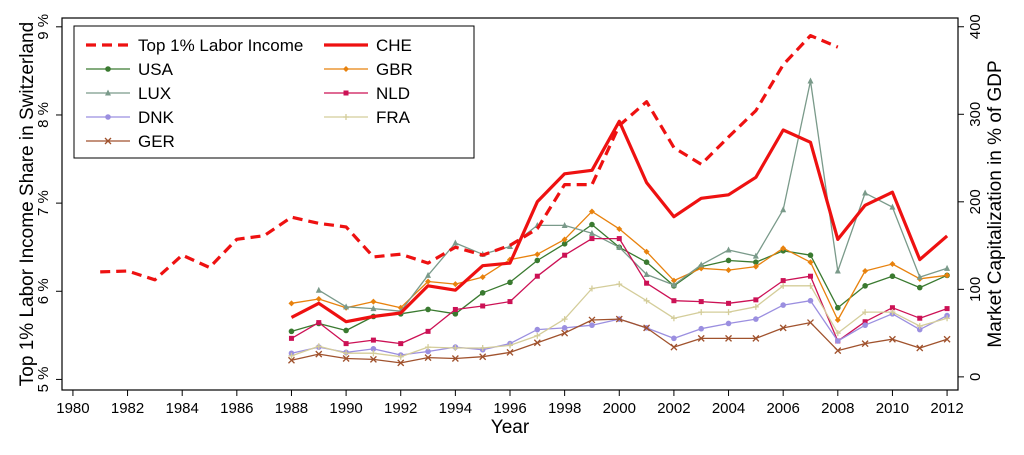 This screenshot has height=455, width=1024. Describe the element at coordinates (619, 408) in the screenshot. I see `x-tick-label: 2000` at that location.